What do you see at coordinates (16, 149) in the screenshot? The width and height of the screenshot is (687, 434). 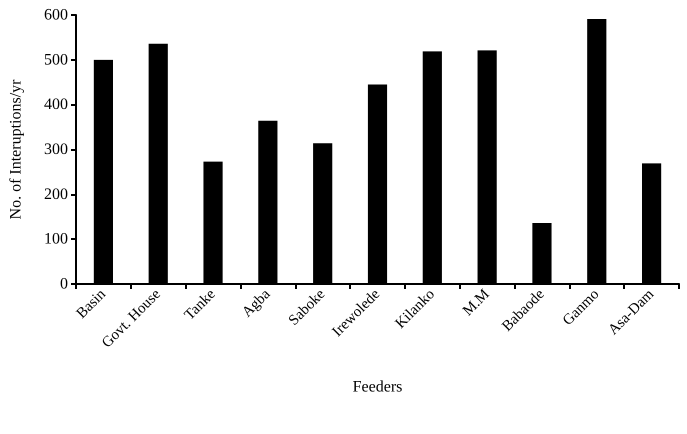 I see `y-axis-title: No. of Interuptions/yr` at bounding box center [16, 149].